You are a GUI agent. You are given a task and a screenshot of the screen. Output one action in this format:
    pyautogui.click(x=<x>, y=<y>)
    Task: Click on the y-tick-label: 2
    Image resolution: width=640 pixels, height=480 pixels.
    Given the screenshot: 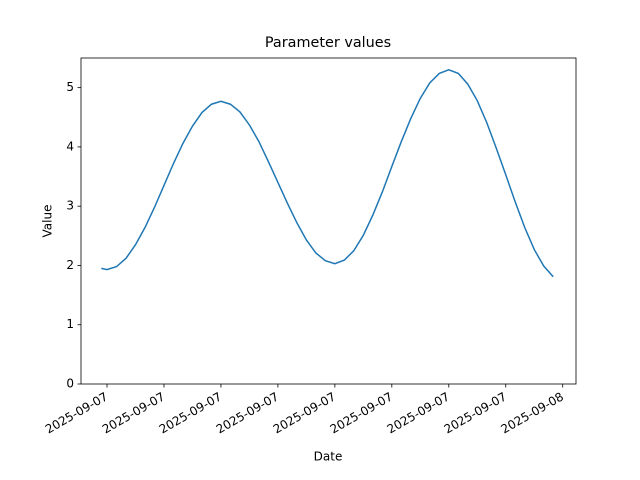 What is the action you would take?
    pyautogui.click(x=70, y=265)
    